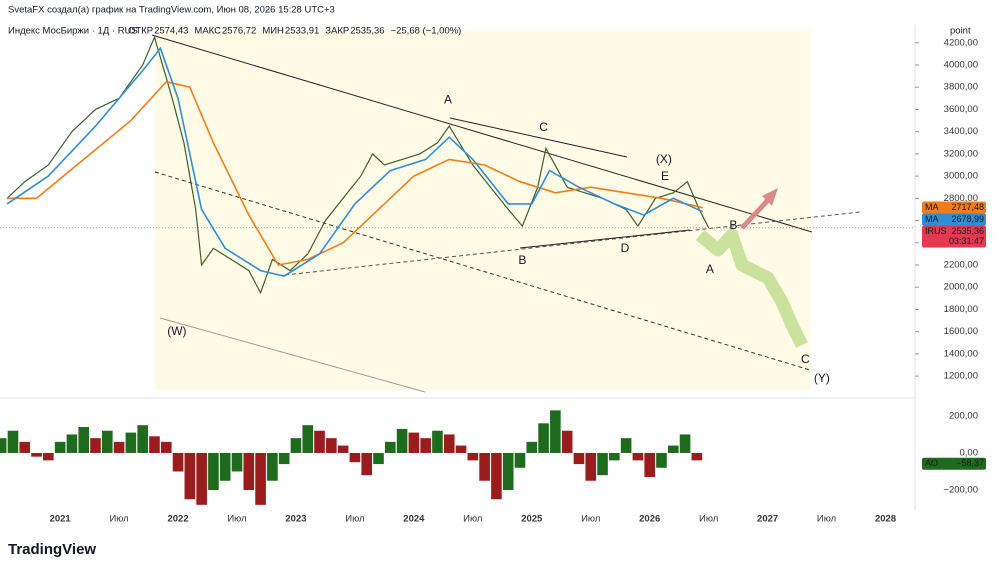  What do you see at coordinates (239, 31) in the screenshot?
I see `stat-value: 2576,72` at bounding box center [239, 31].